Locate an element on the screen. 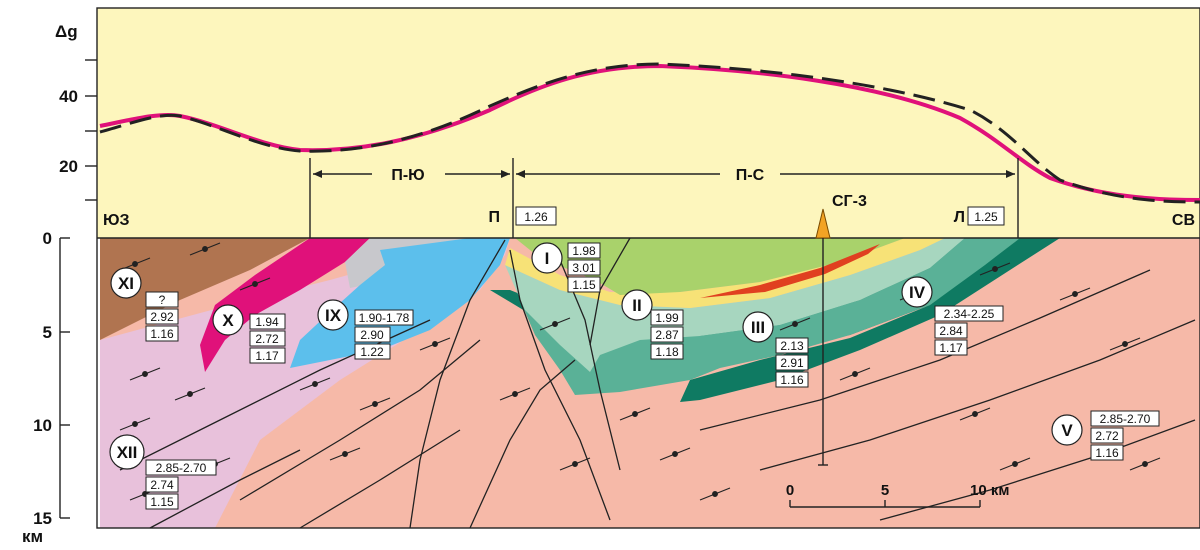 This screenshot has width=1200, height=550. unit-label-iv: IV 2.34-2.25 2.84 1.17 is located at coordinates (952, 316).